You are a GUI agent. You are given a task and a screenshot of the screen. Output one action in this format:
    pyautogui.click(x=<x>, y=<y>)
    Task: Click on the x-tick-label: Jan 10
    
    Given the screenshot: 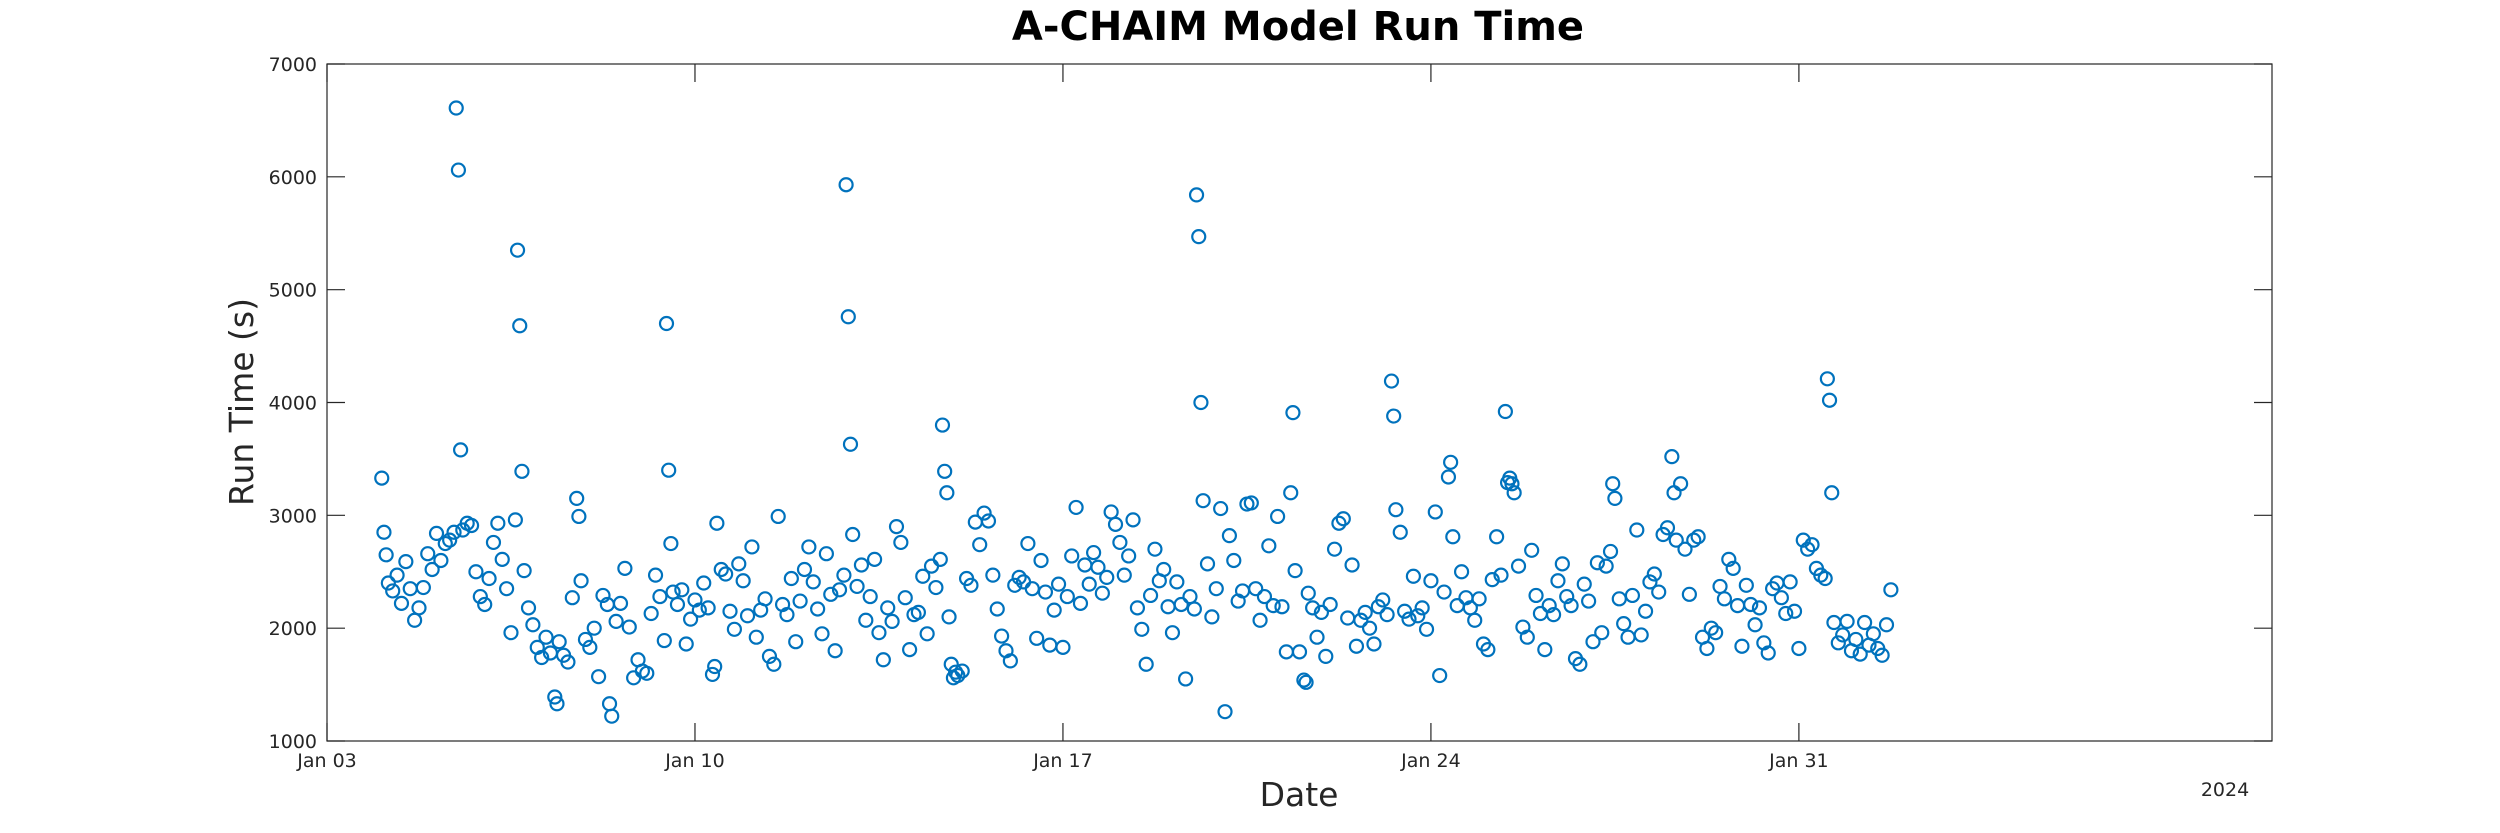 What is the action you would take?
    pyautogui.click(x=694, y=761)
    